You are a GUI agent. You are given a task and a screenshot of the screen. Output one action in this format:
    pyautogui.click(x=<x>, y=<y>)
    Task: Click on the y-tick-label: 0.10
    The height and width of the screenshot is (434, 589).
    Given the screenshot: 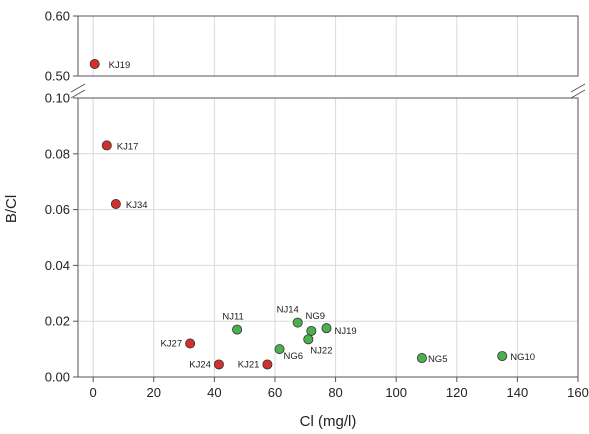 What is the action you would take?
    pyautogui.click(x=57, y=98)
    